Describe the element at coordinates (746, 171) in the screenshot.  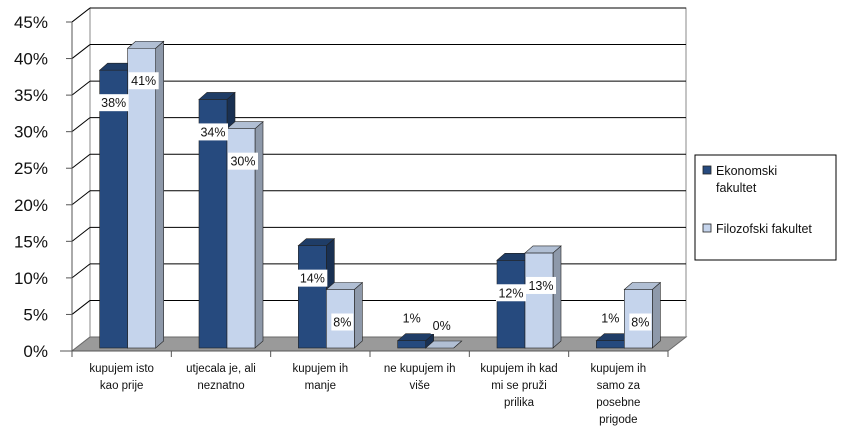
I see `legend-label: Ekonomski` at that location.